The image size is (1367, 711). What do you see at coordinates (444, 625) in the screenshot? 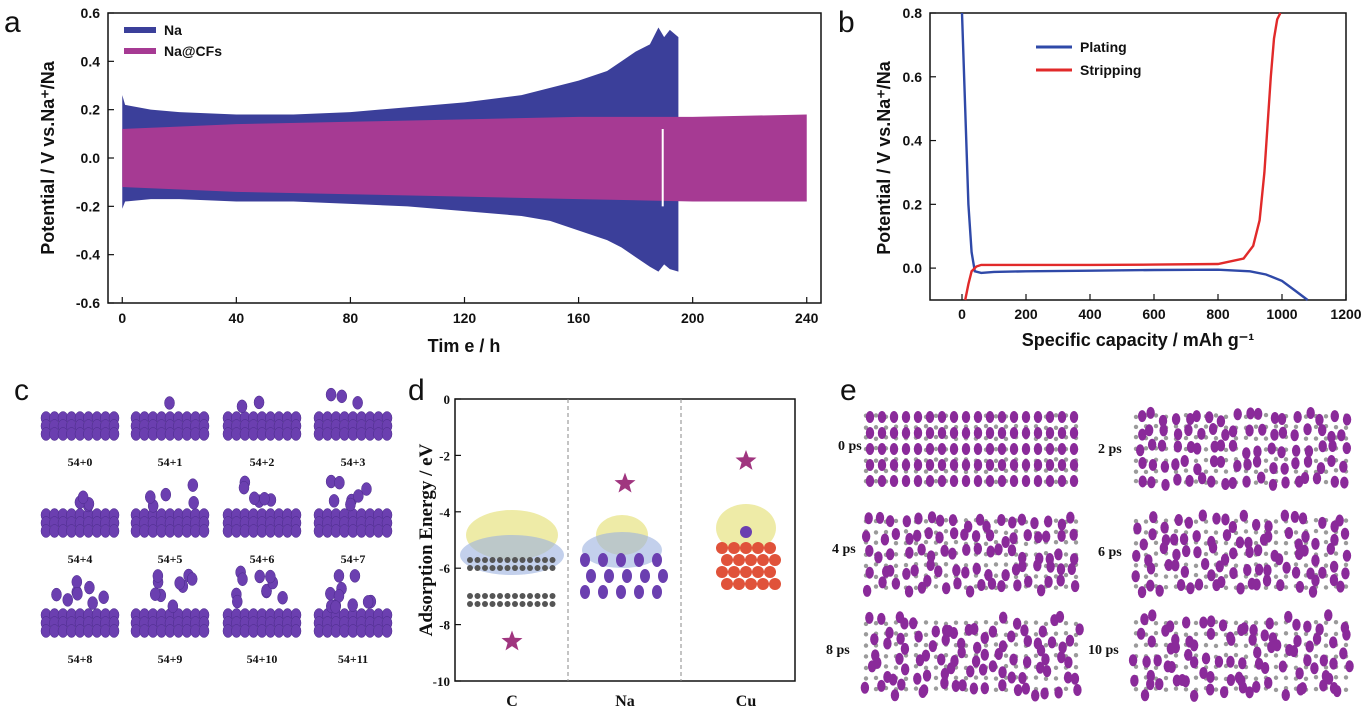
I see `y-tick-label: -8` at bounding box center [444, 625].